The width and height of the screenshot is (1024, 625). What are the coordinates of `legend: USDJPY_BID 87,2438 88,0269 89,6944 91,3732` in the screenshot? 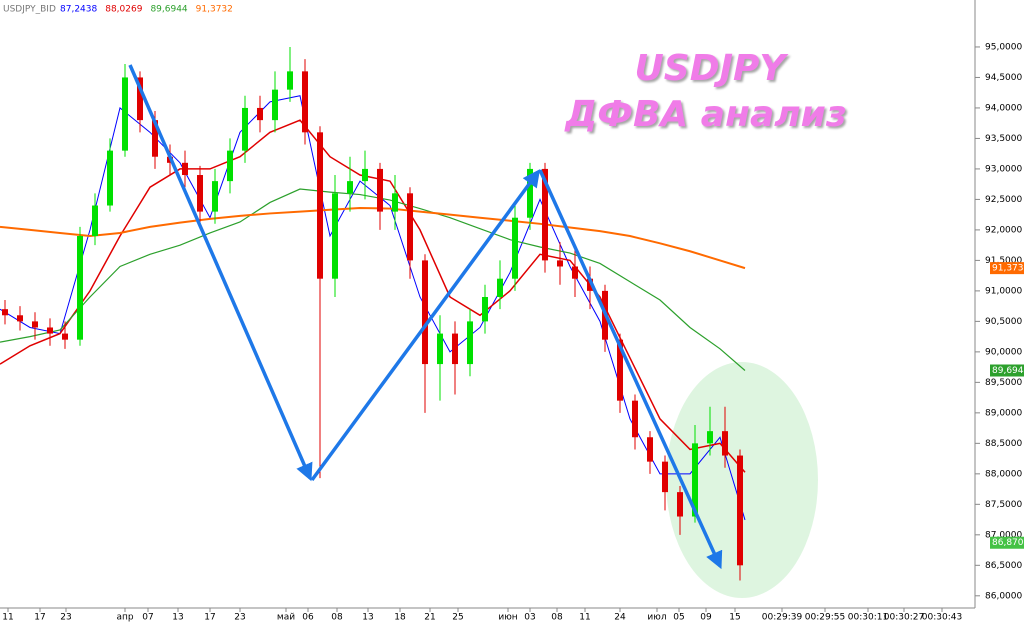 It's located at (118, 10).